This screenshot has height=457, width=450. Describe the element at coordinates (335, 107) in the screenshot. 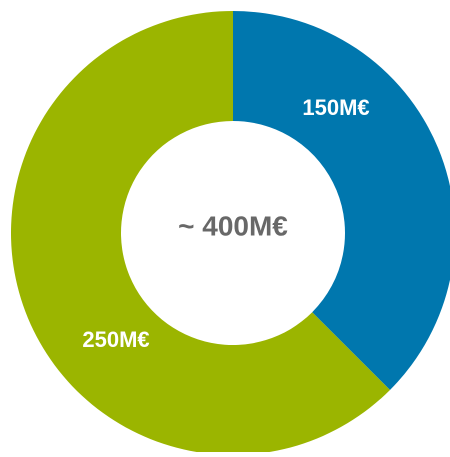

I see `slice-value-label-0: 150M€` at that location.